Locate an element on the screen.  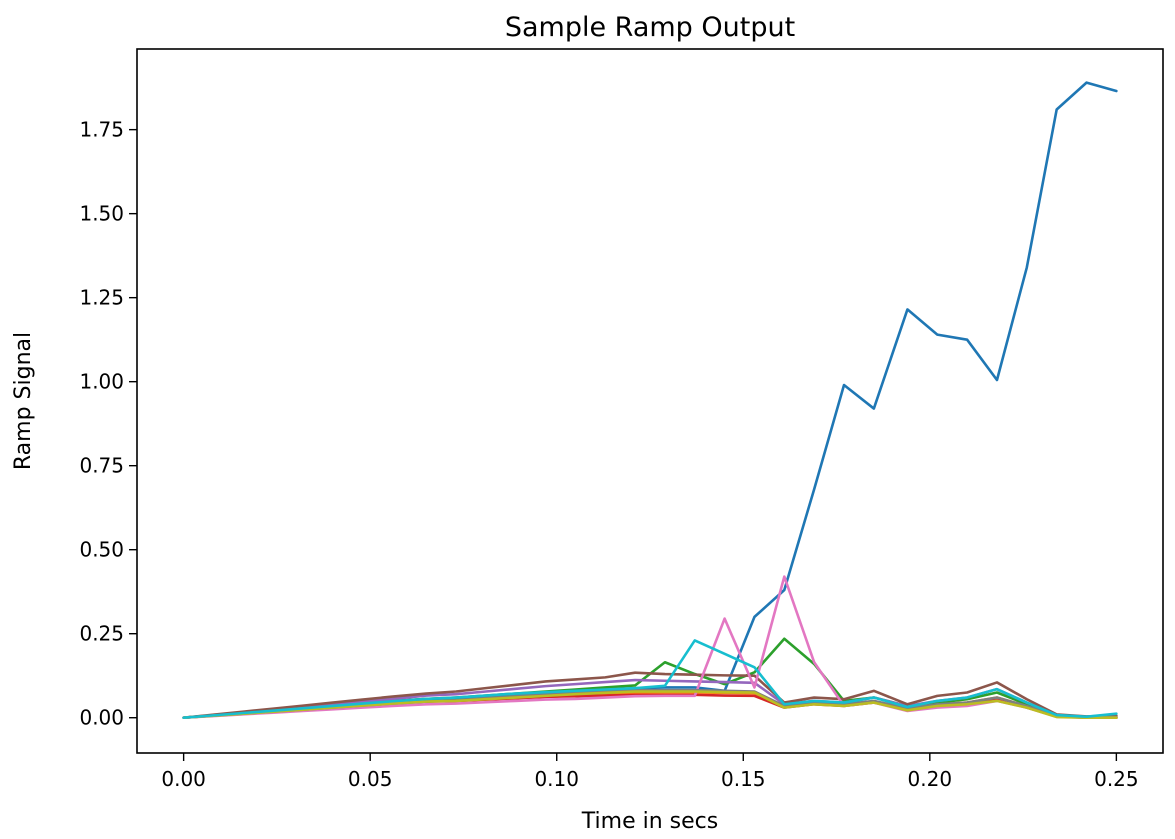
x-axis-label: Time in secs is located at coordinates (649, 821).